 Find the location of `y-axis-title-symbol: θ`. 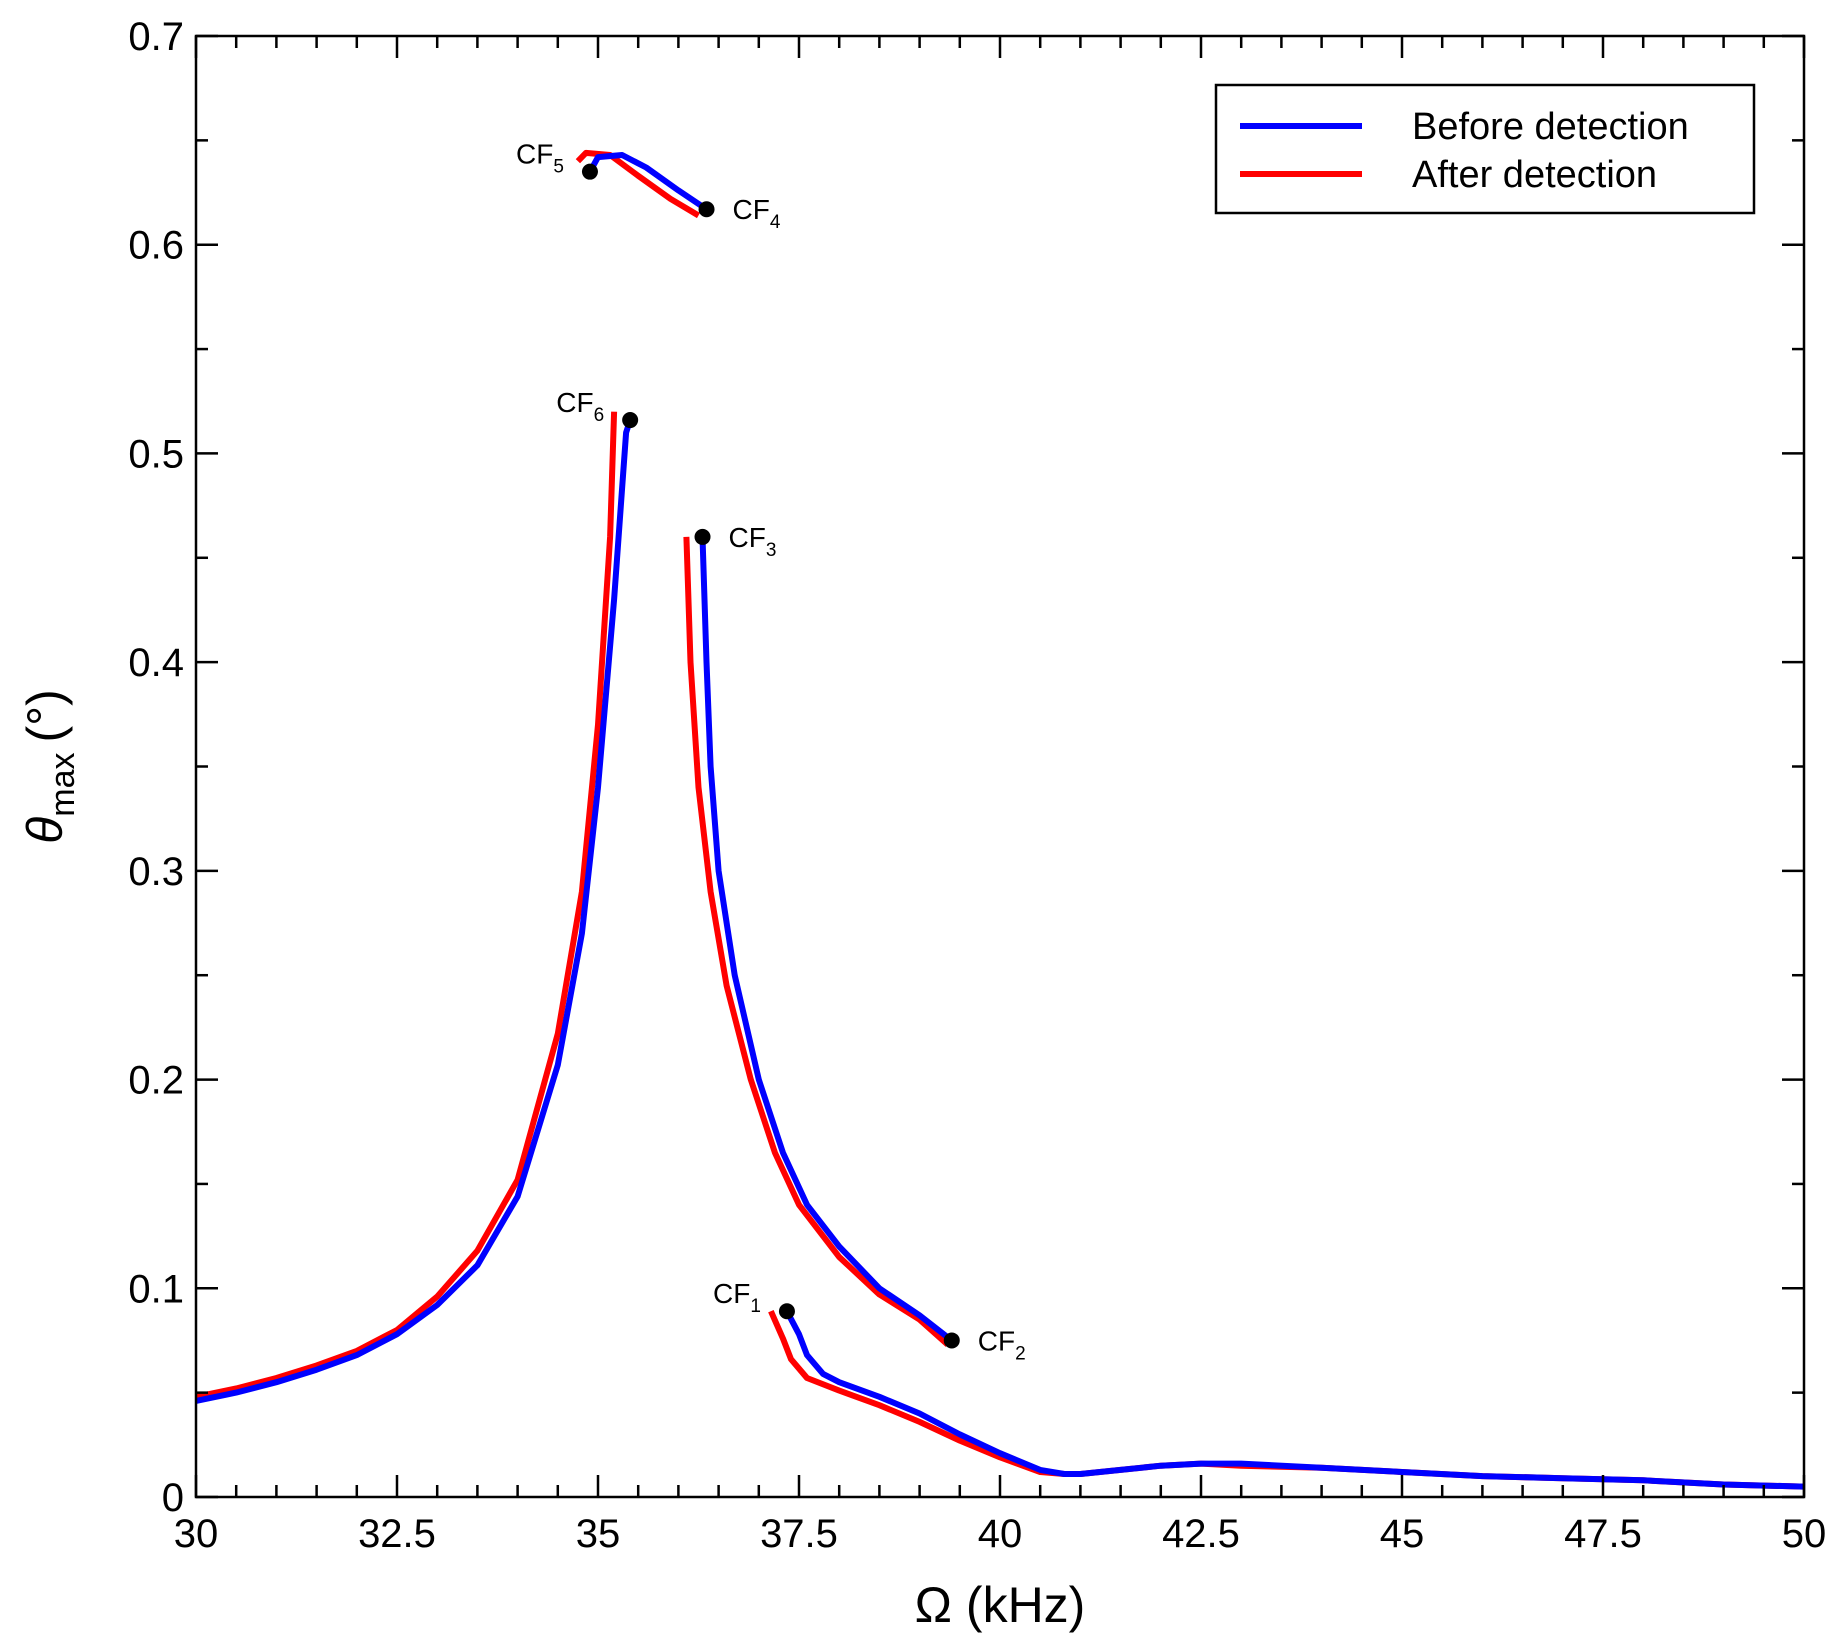

y-axis-title-symbol: θ is located at coordinates (45, 830).